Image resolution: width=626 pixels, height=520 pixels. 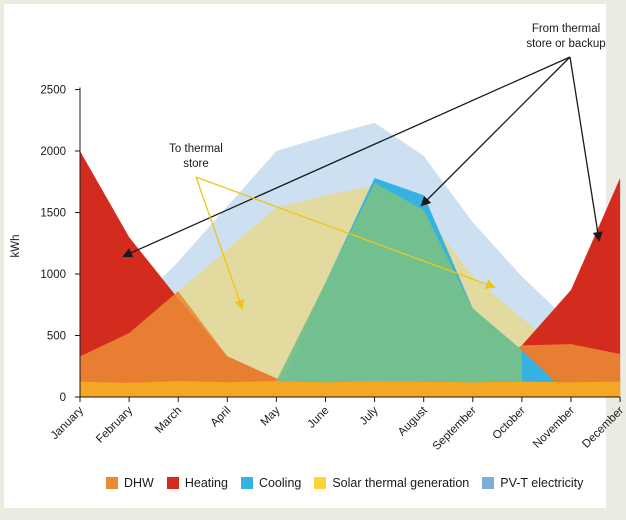 I want to click on x-tick-label: January, so click(x=68, y=423).